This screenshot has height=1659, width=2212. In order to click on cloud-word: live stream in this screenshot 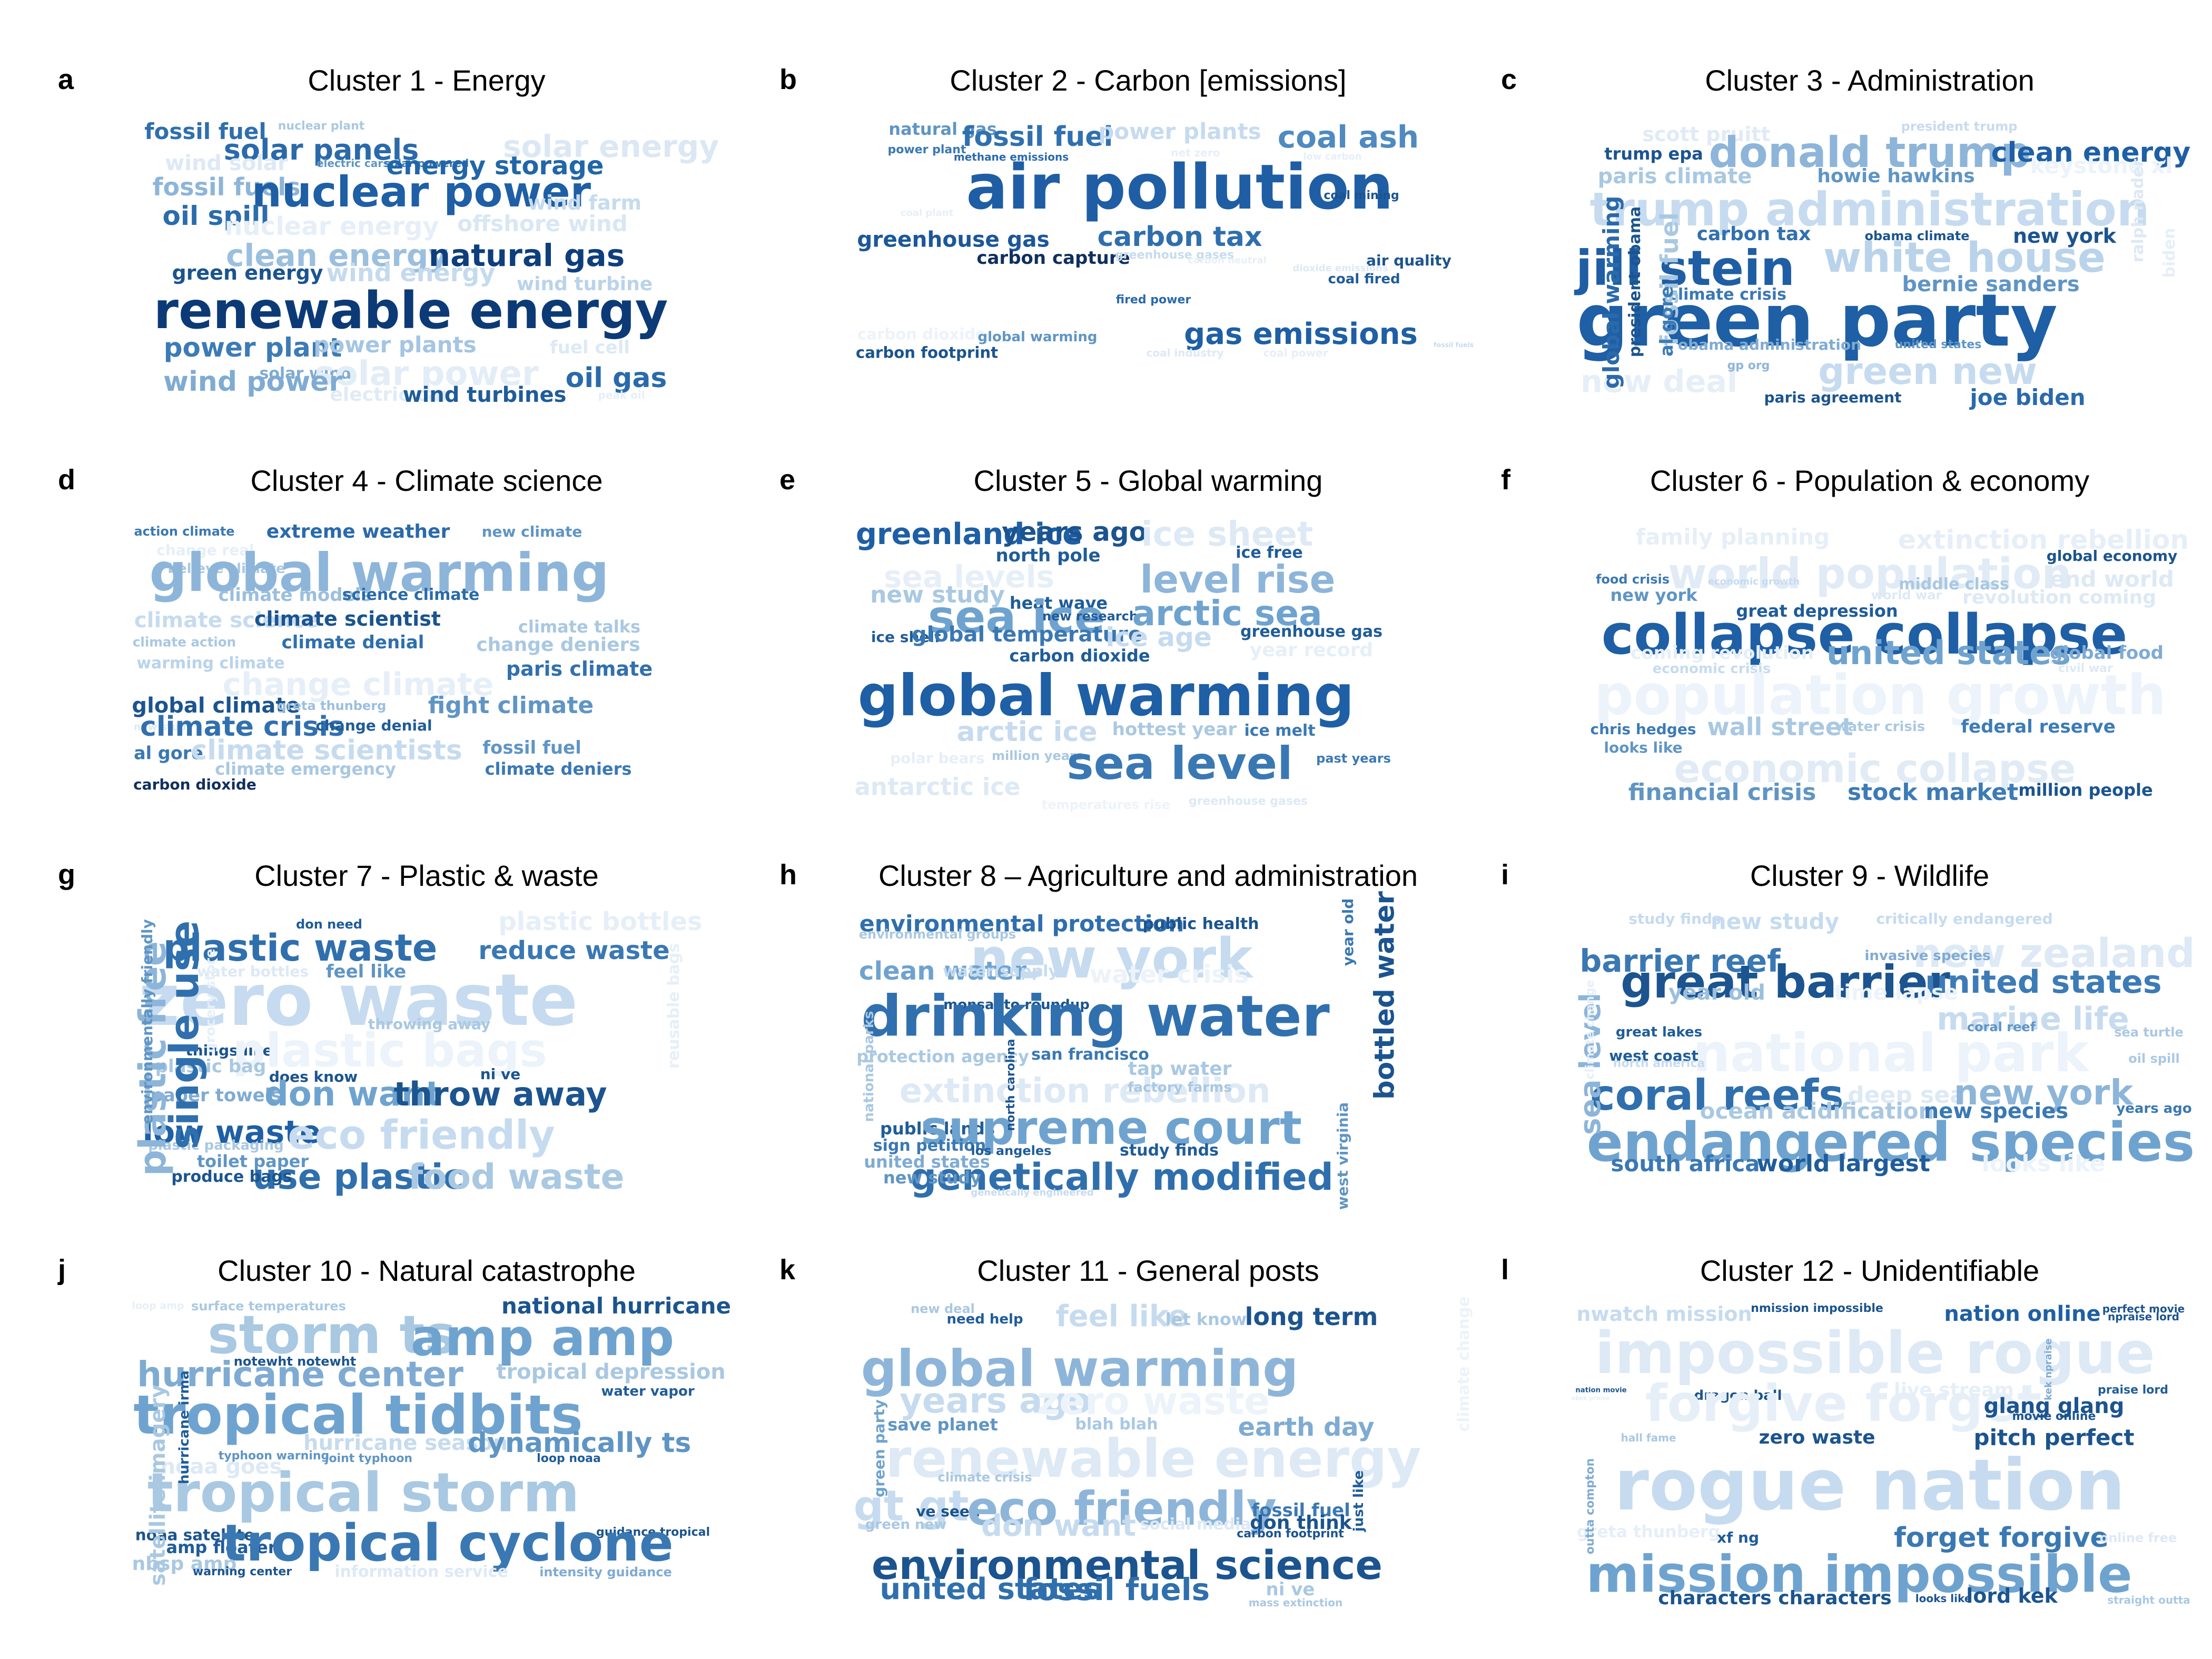, I will do `click(1954, 1390)`.